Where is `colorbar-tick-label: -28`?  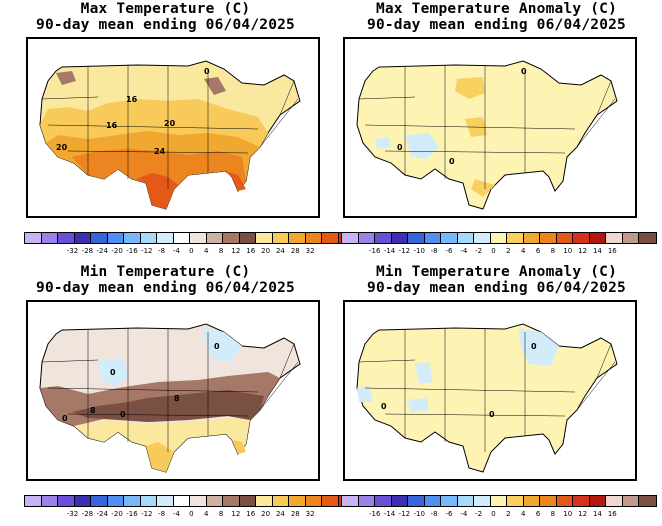
colorbar-tick-label: -28 is located at coordinates (87, 514).